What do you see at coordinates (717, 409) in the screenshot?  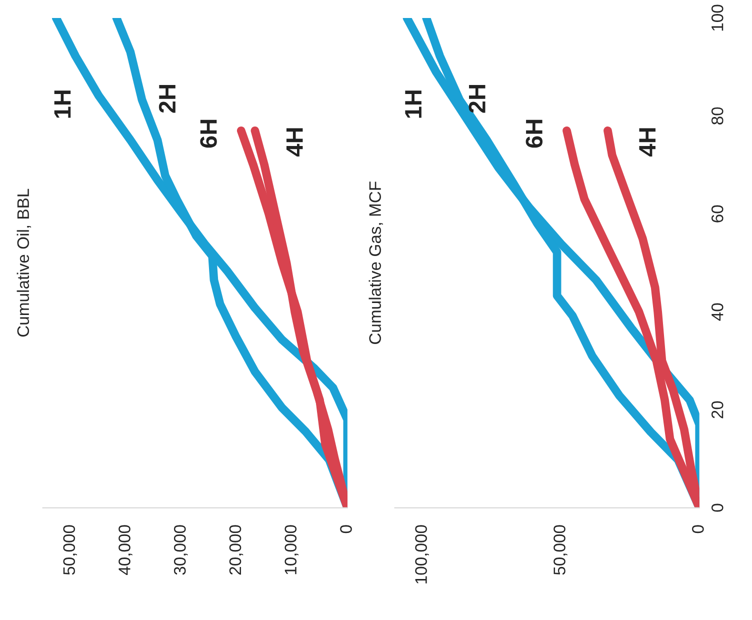 I see `y-tick-label: 20` at bounding box center [717, 409].